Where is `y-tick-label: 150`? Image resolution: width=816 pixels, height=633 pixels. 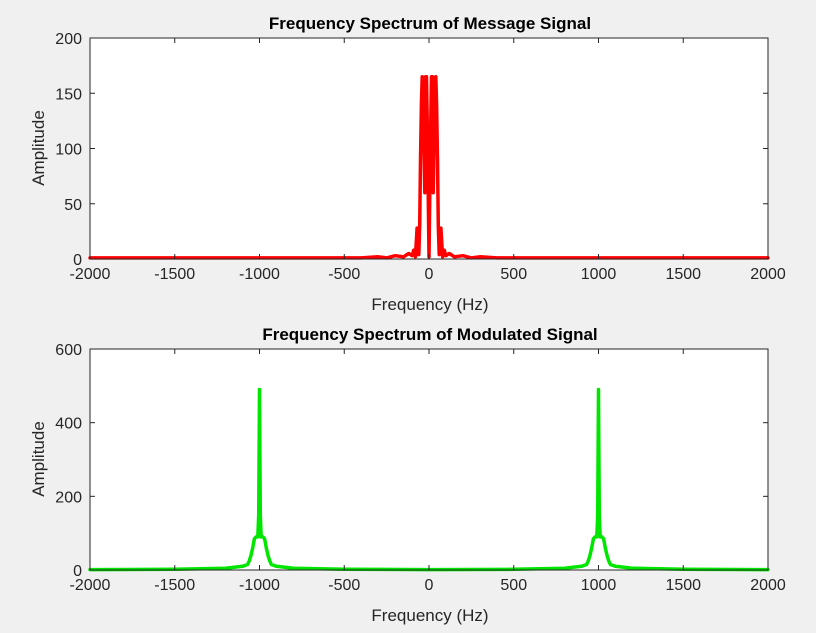
y-tick-label: 150 is located at coordinates (68, 94).